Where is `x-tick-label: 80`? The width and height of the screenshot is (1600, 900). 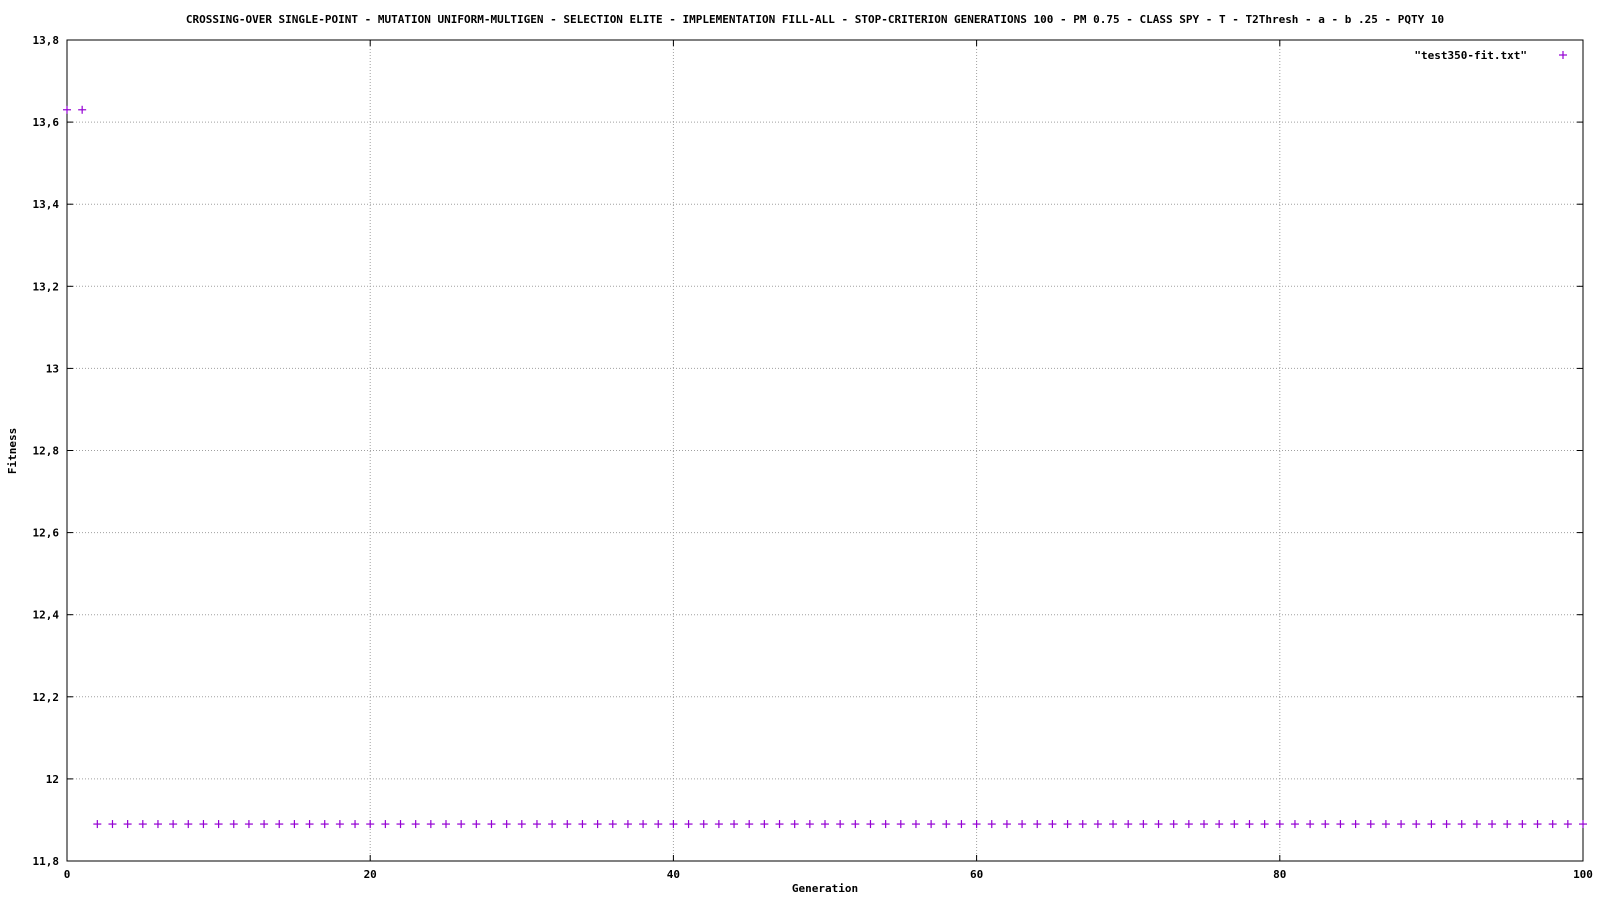
x-tick-label: 80 is located at coordinates (1279, 874).